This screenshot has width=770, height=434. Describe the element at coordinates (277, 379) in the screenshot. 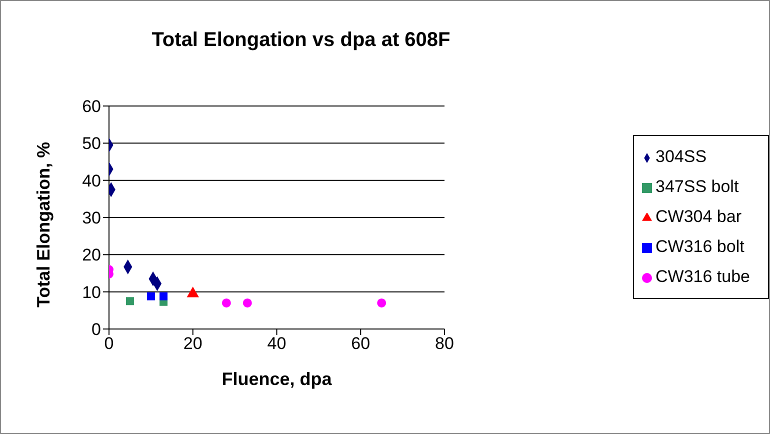

I see `x-axis-title: Fluence, dpa` at that location.